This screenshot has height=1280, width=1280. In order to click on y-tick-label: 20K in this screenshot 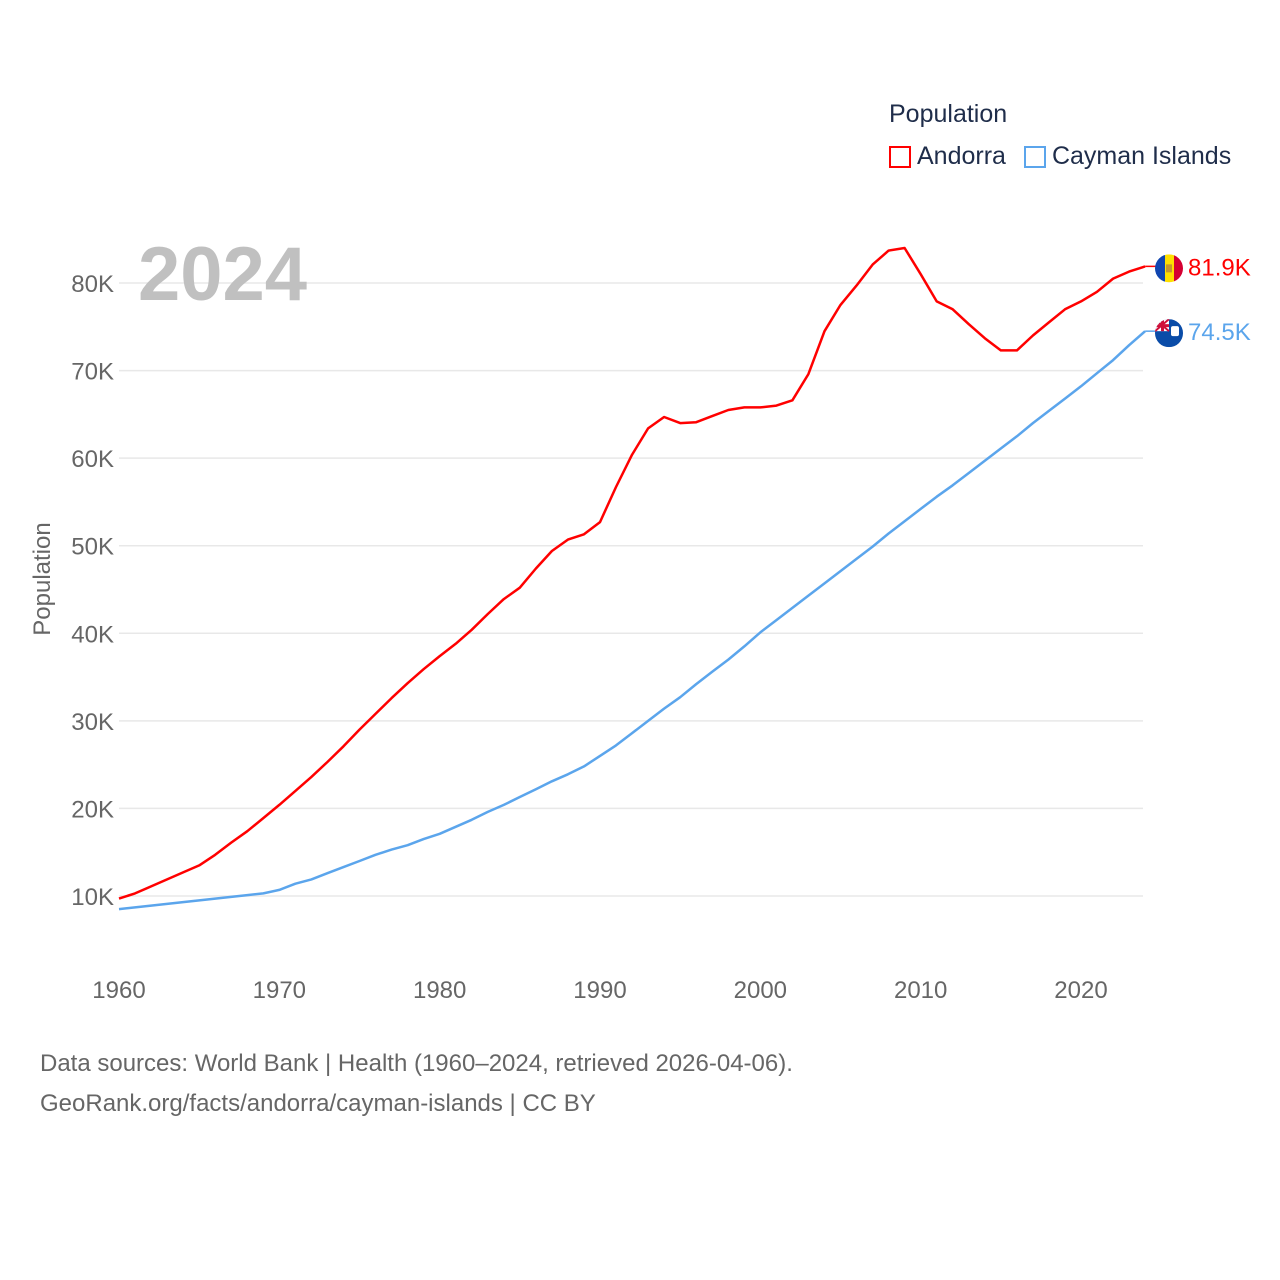, I will do `click(92, 809)`.